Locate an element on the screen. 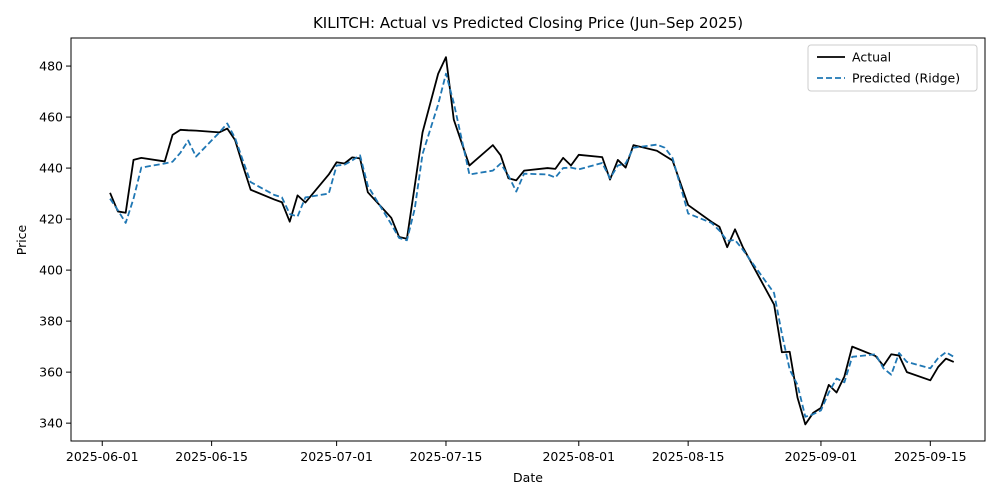 The width and height of the screenshot is (1000, 500). legend: Actual Predicted (Ridge) is located at coordinates (892, 68).